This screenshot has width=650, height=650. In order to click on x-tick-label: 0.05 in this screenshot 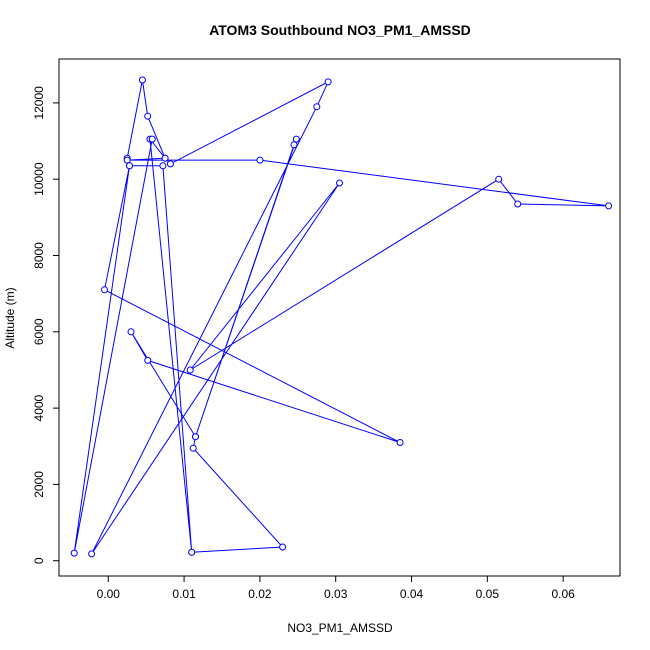, I will do `click(488, 594)`.